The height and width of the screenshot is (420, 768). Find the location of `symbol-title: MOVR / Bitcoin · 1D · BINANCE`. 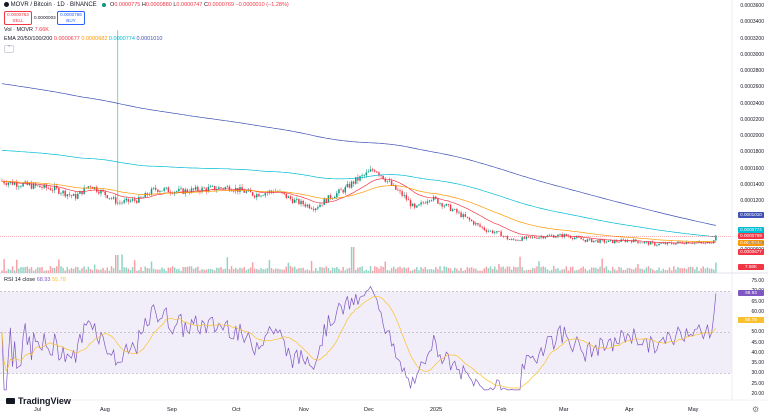

symbol-title: MOVR / Bitcoin · 1D · BINANCE is located at coordinates (53, 5).